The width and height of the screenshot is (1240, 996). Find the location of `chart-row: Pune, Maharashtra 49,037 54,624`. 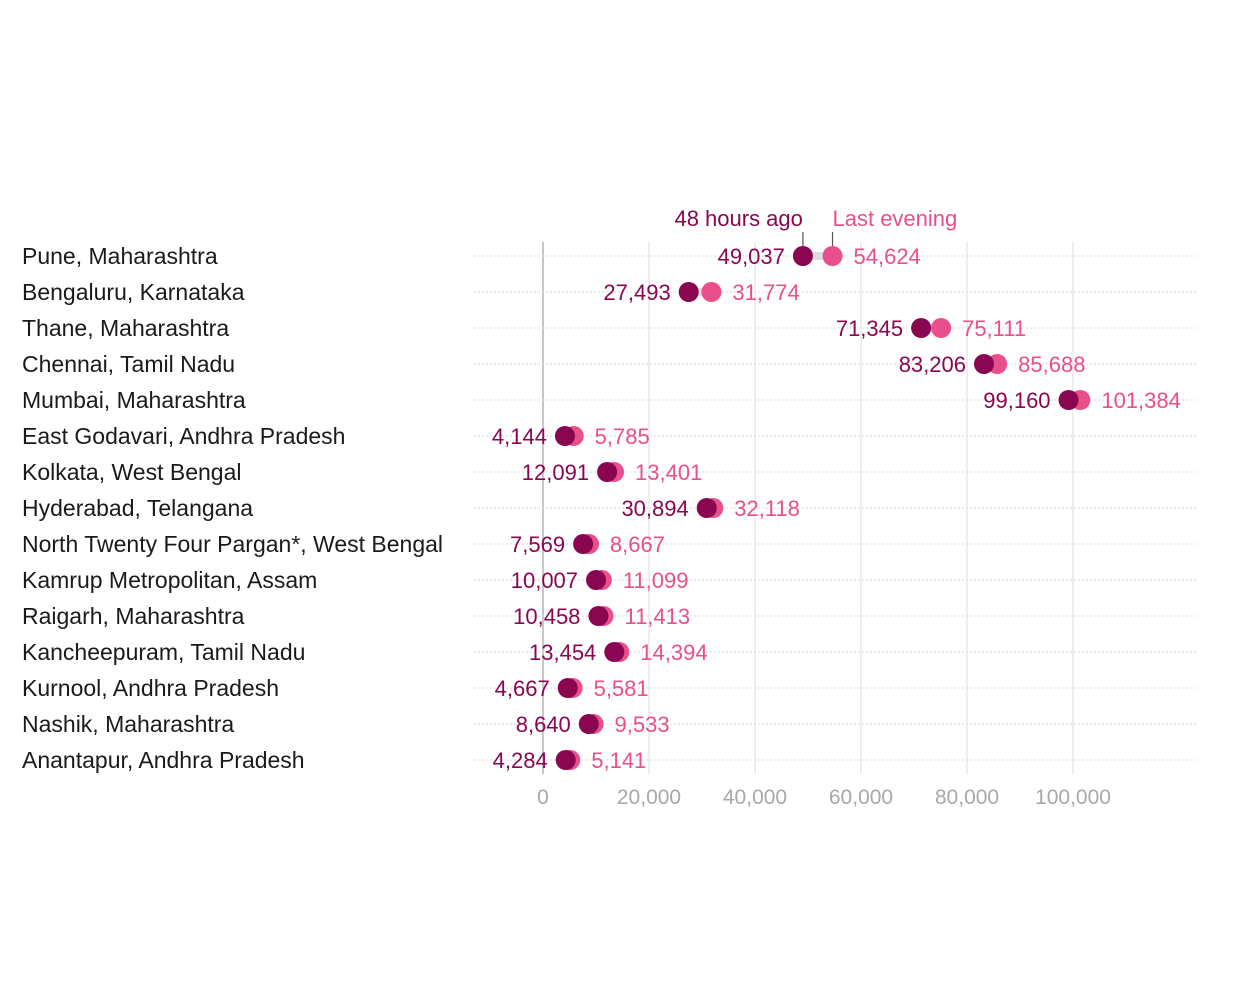

chart-row: Pune, Maharashtra 49,037 54,624 is located at coordinates (610, 256).